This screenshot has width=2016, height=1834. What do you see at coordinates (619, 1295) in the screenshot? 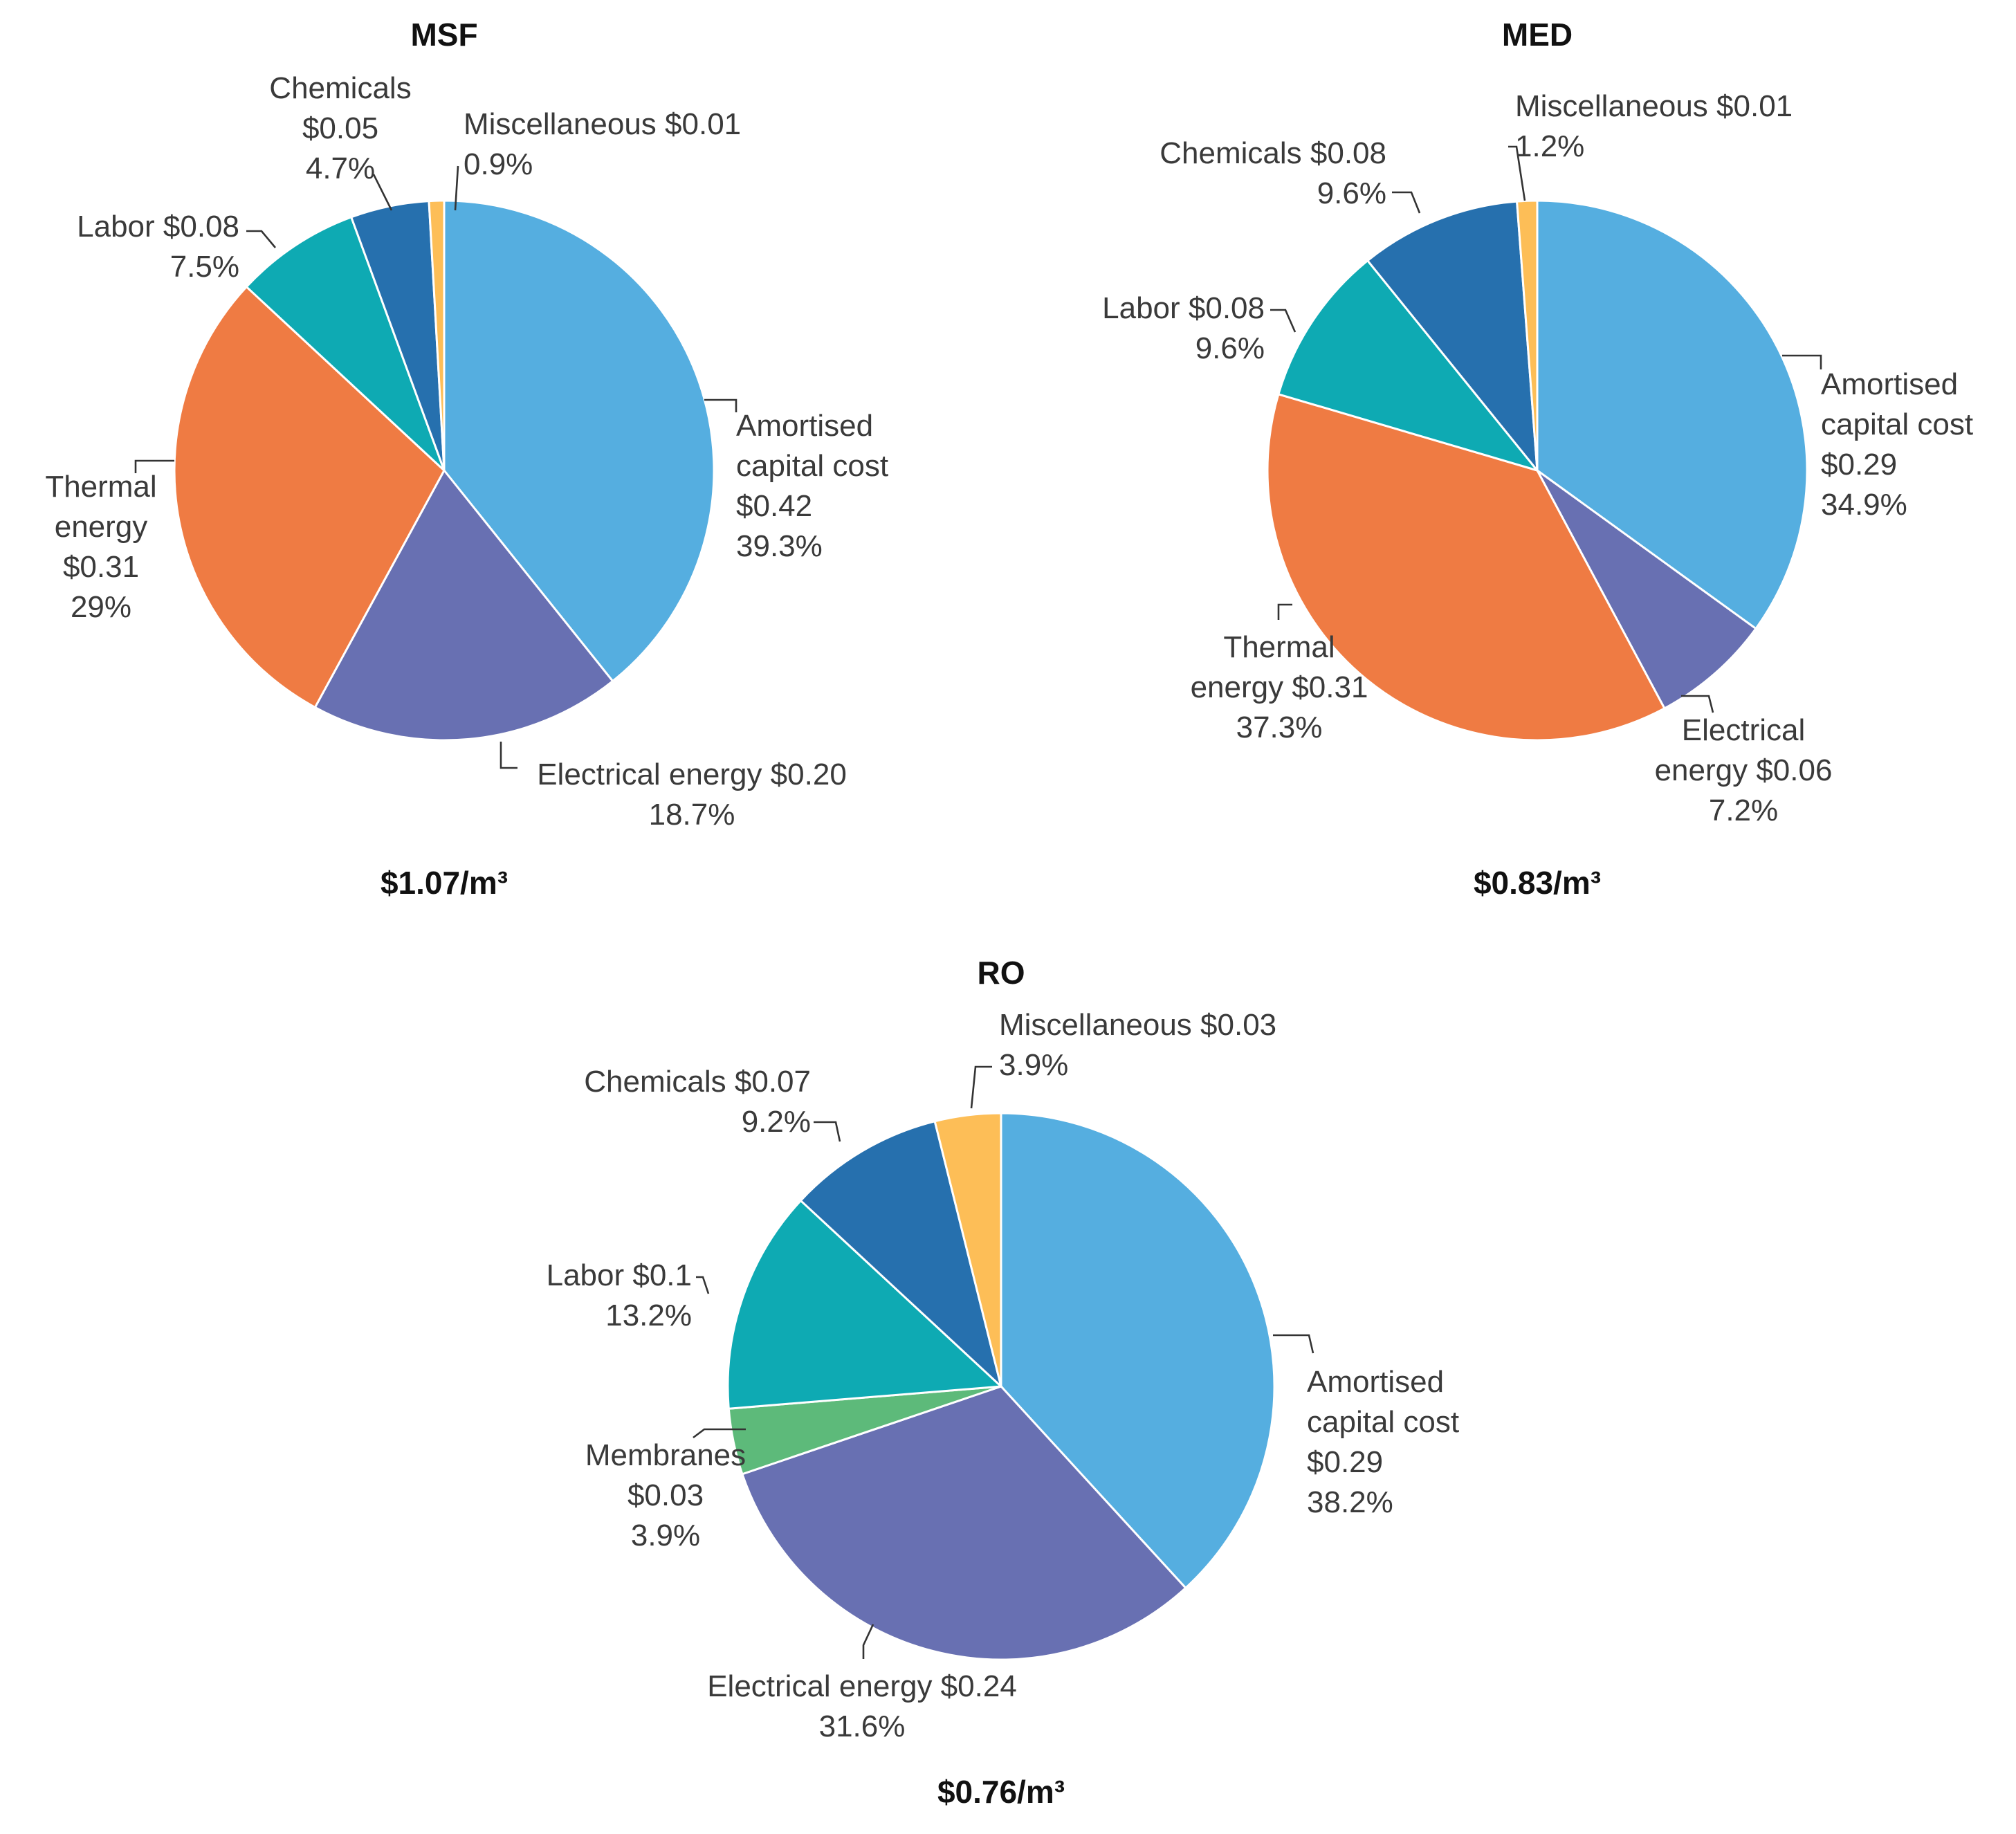
I see `slice-label-labor: Labor $0.1 13.2%` at bounding box center [619, 1295].